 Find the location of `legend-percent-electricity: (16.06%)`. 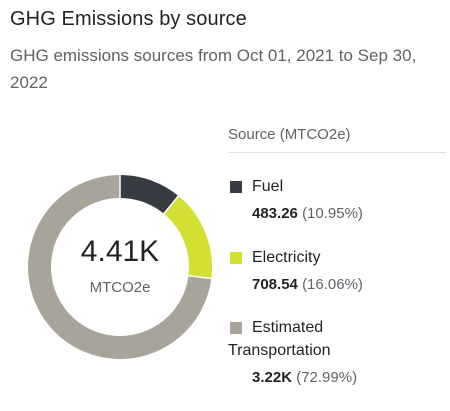

legend-percent-electricity: (16.06%) is located at coordinates (332, 284).